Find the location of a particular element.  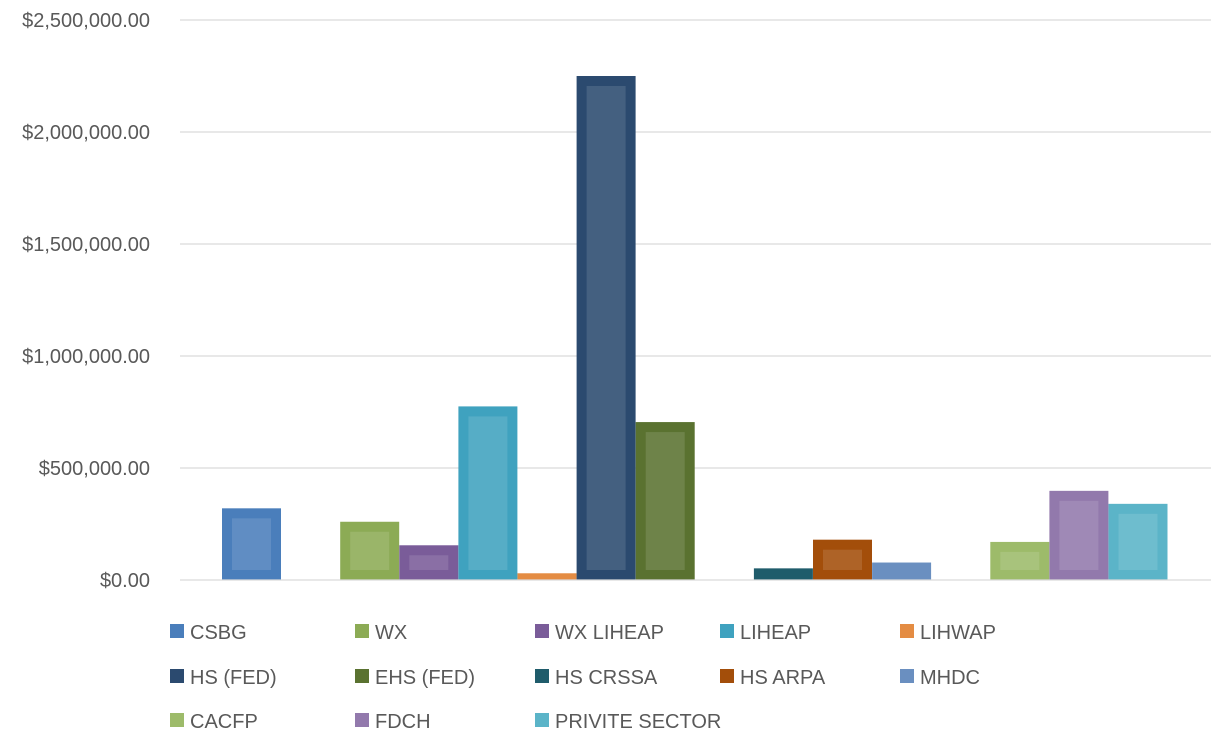

bar-lihwap is located at coordinates (547, 576).